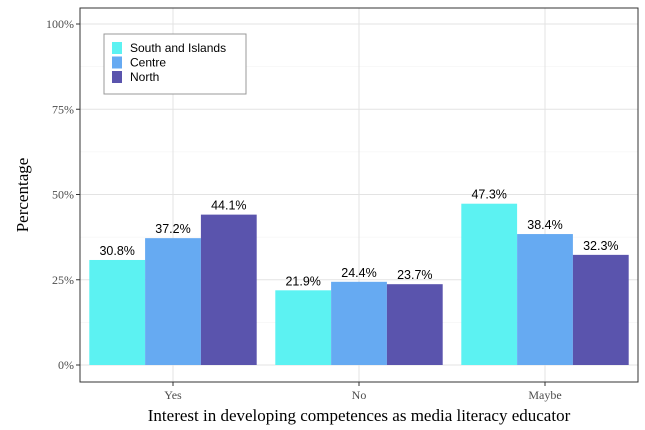  Describe the element at coordinates (148, 63) in the screenshot. I see `legend-label: Centre` at that location.